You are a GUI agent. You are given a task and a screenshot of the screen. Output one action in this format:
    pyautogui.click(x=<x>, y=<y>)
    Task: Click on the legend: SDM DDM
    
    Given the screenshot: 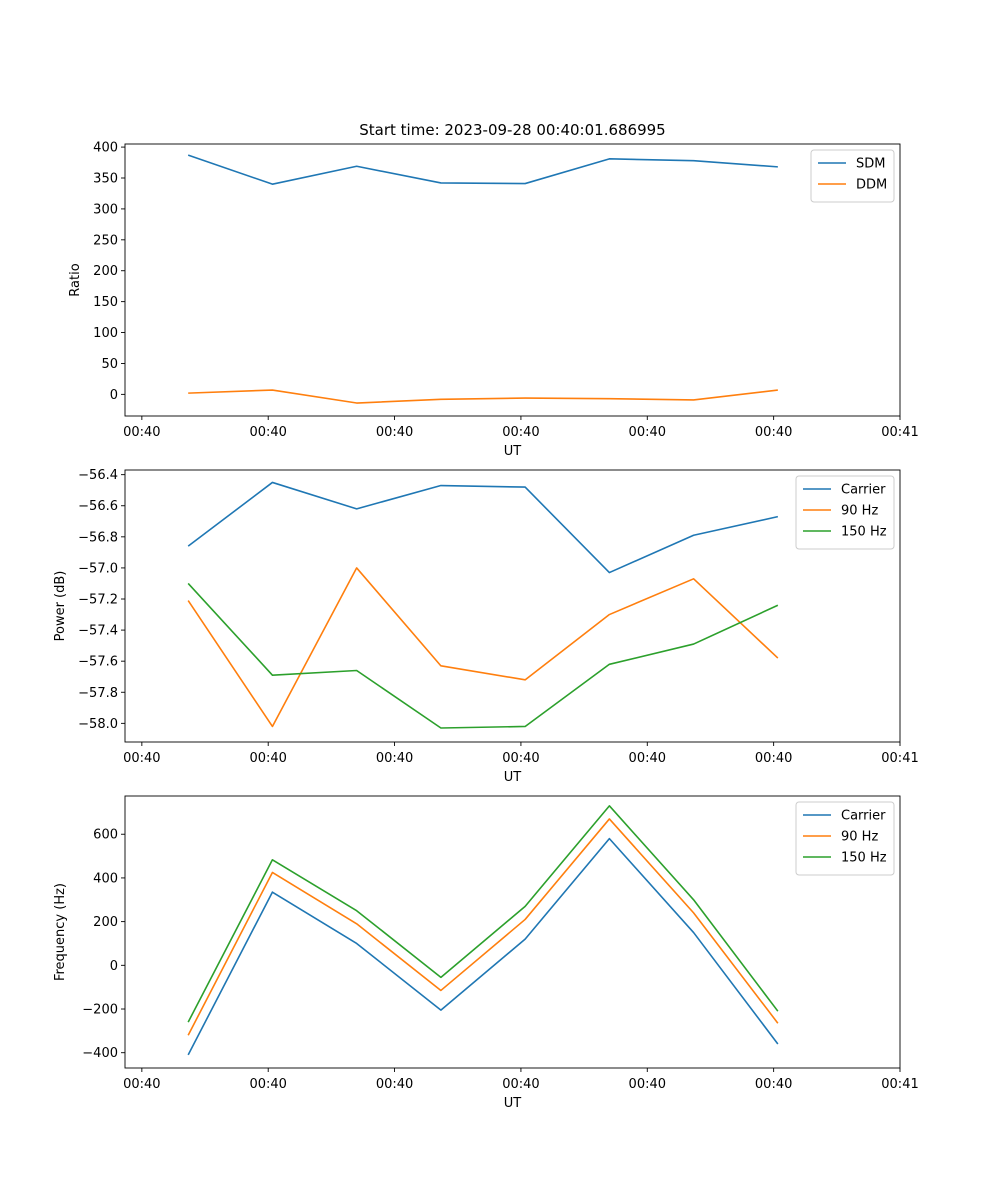 What is the action you would take?
    pyautogui.click(x=852, y=176)
    